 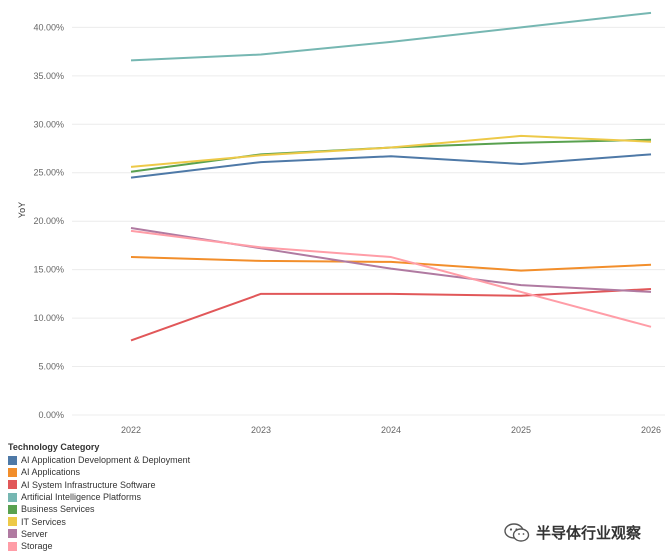 I want to click on legend-label: Artificial Intelligence Platforms, so click(x=81, y=497).